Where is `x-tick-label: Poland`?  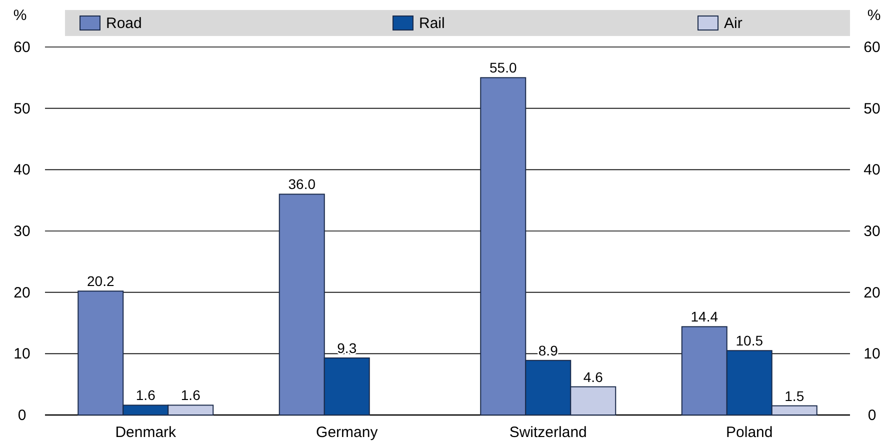
x-tick-label: Poland is located at coordinates (749, 432).